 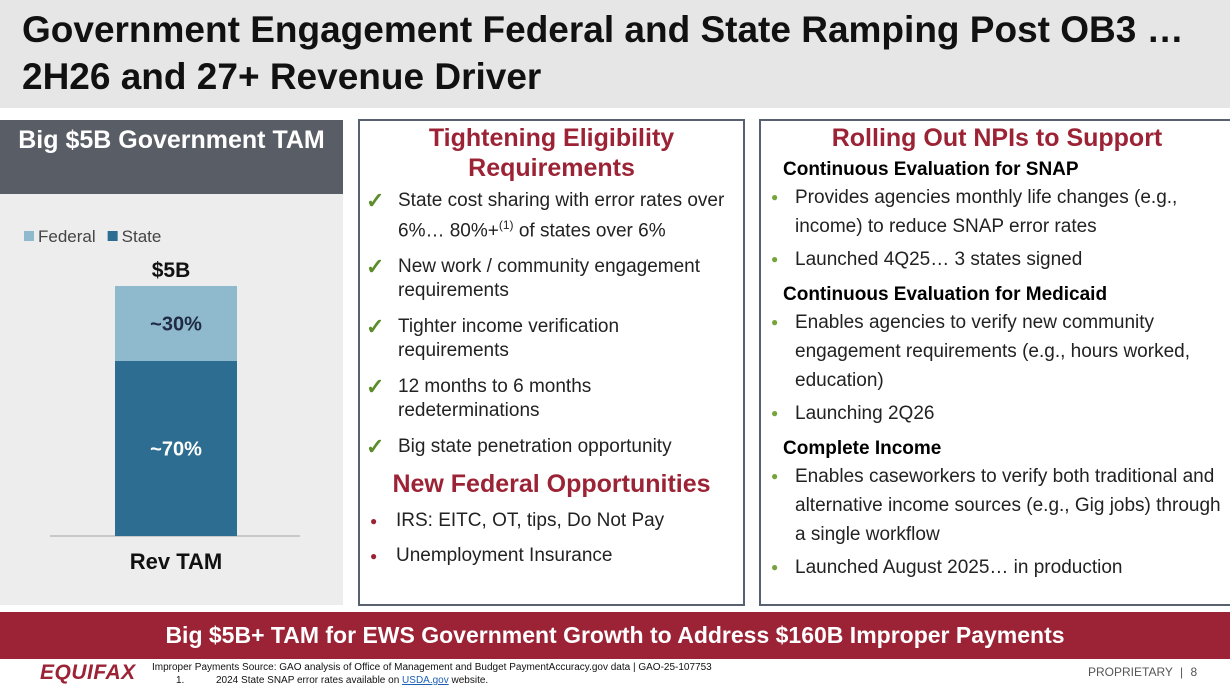 I want to click on bullet: Launching 2Q26, so click(x=995, y=413).